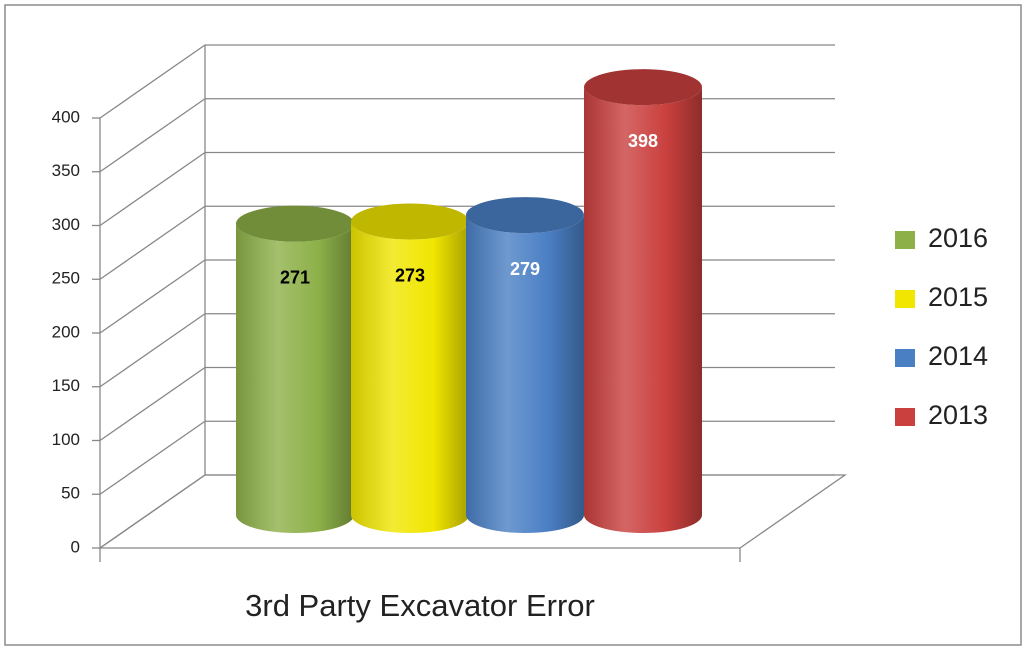  I want to click on data-label: 398, so click(643, 141).